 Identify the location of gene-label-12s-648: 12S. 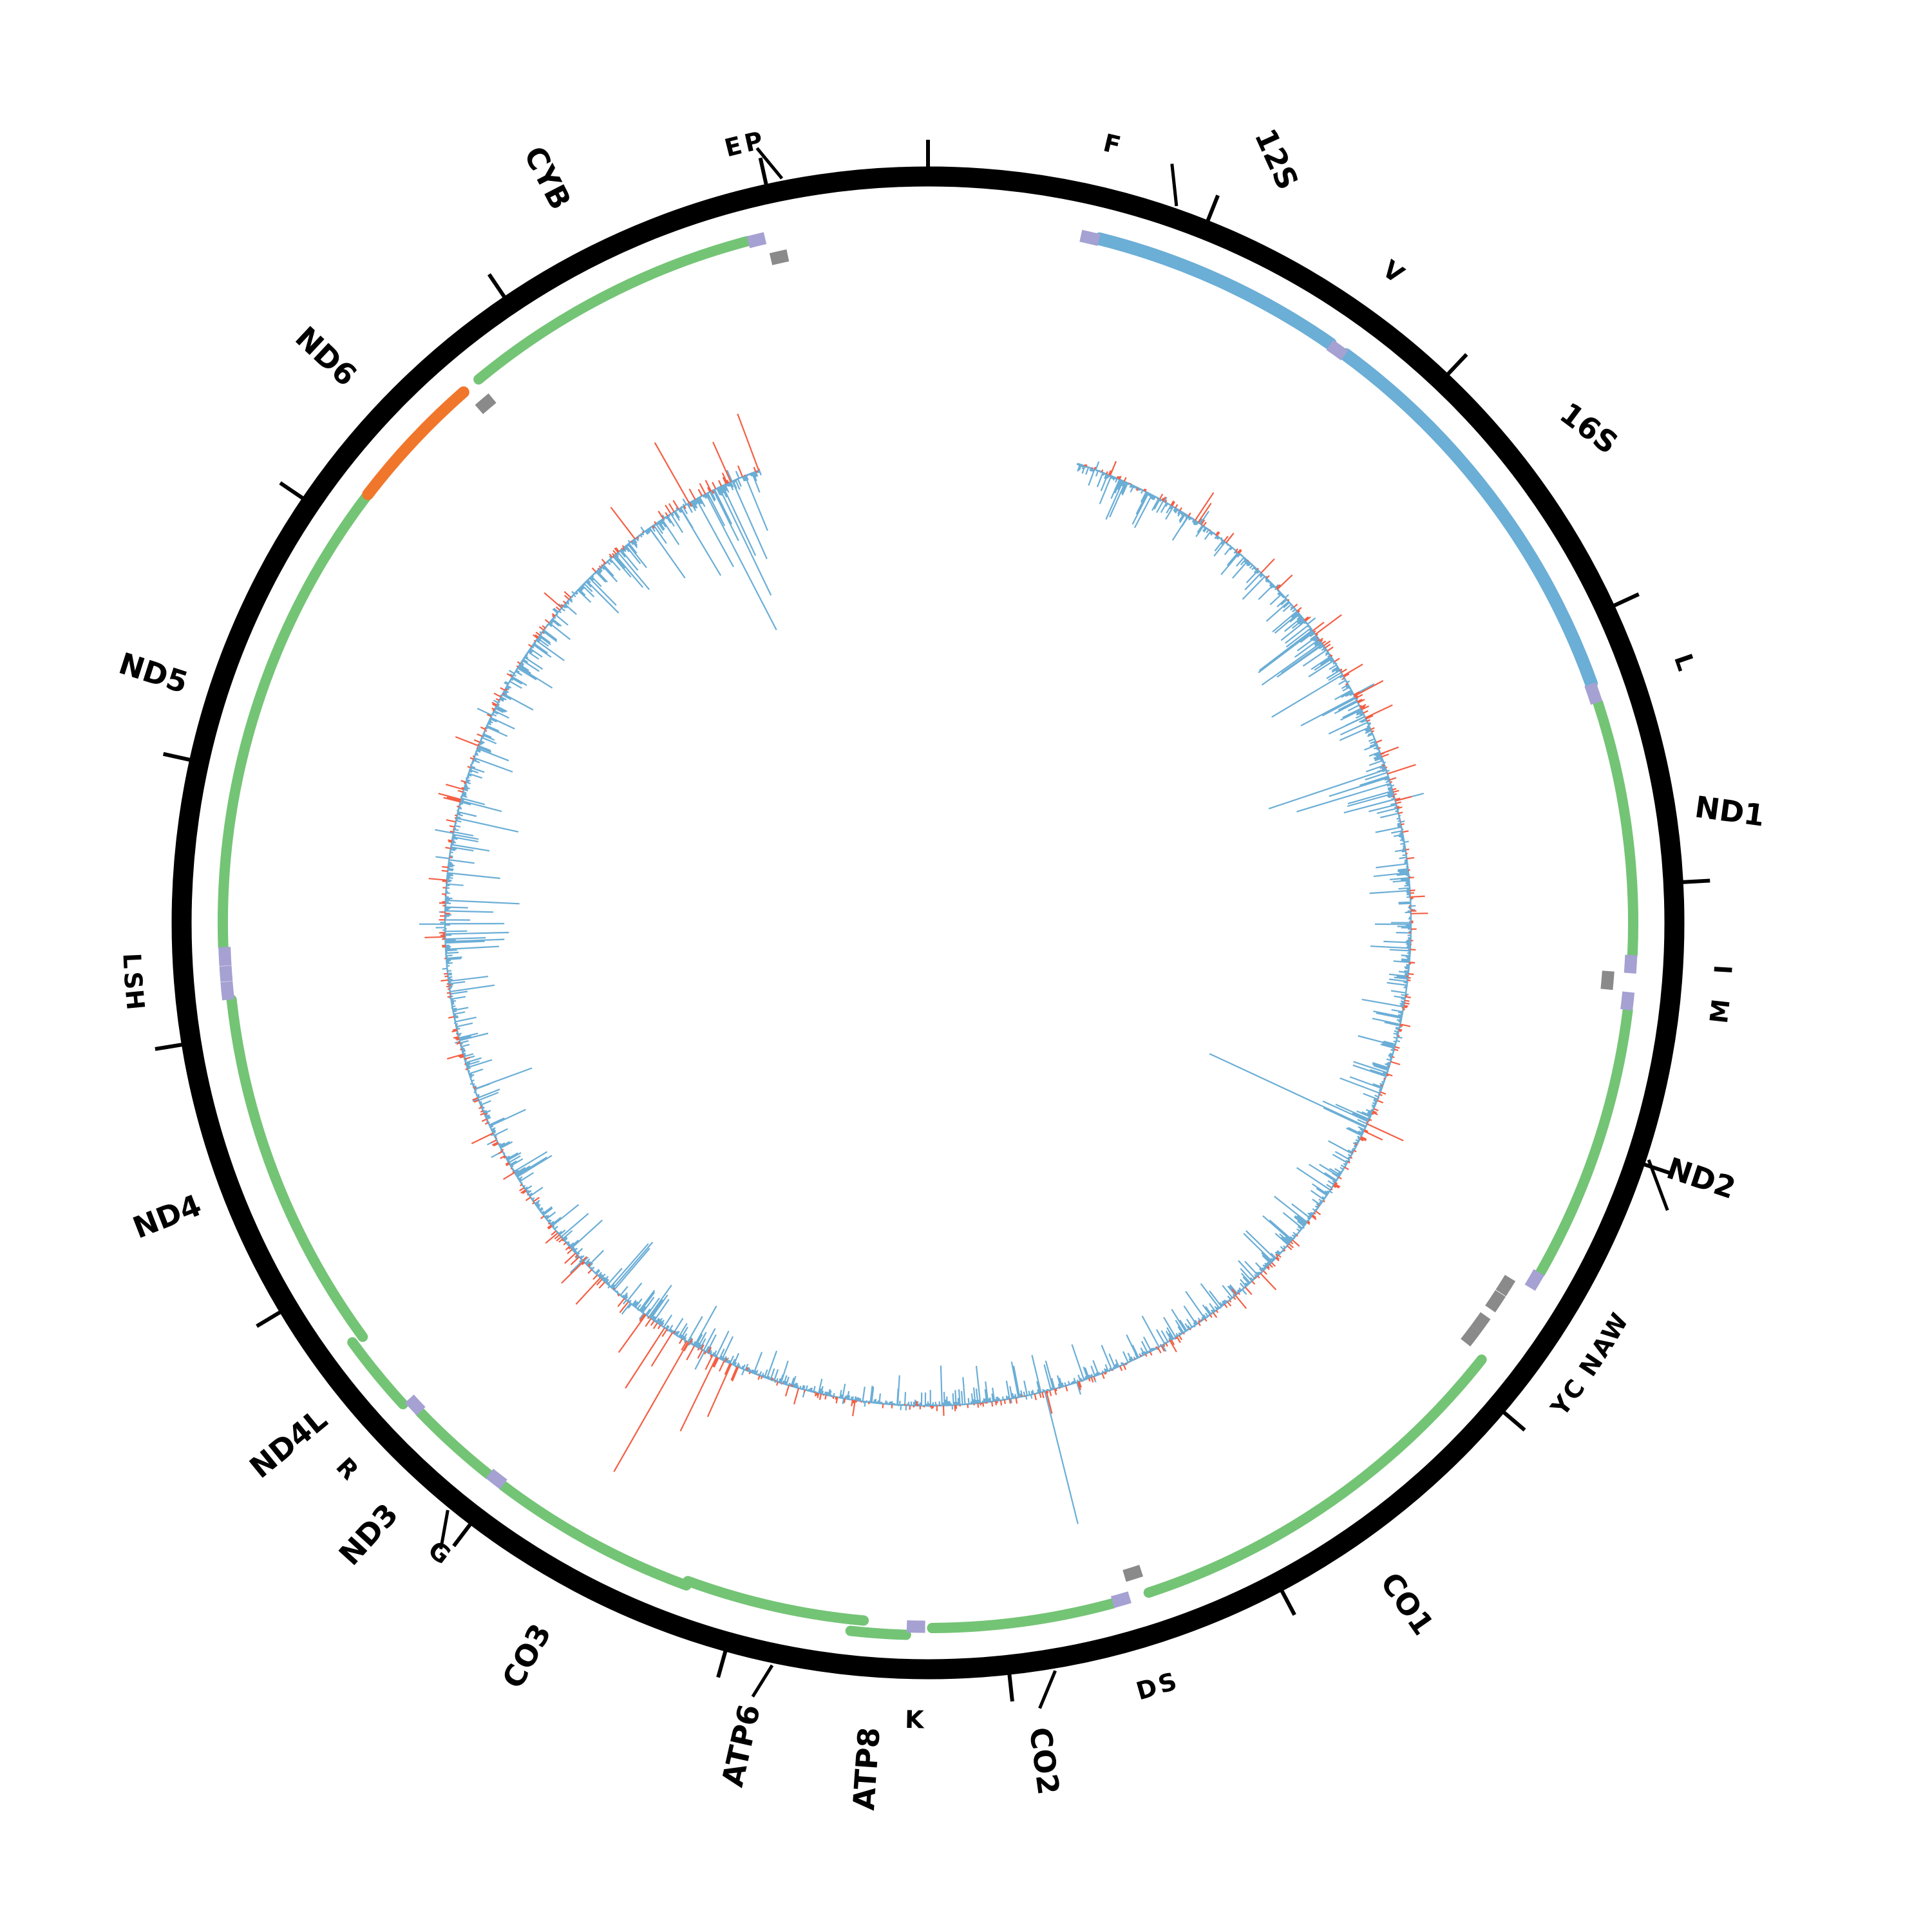
(1276, 159).